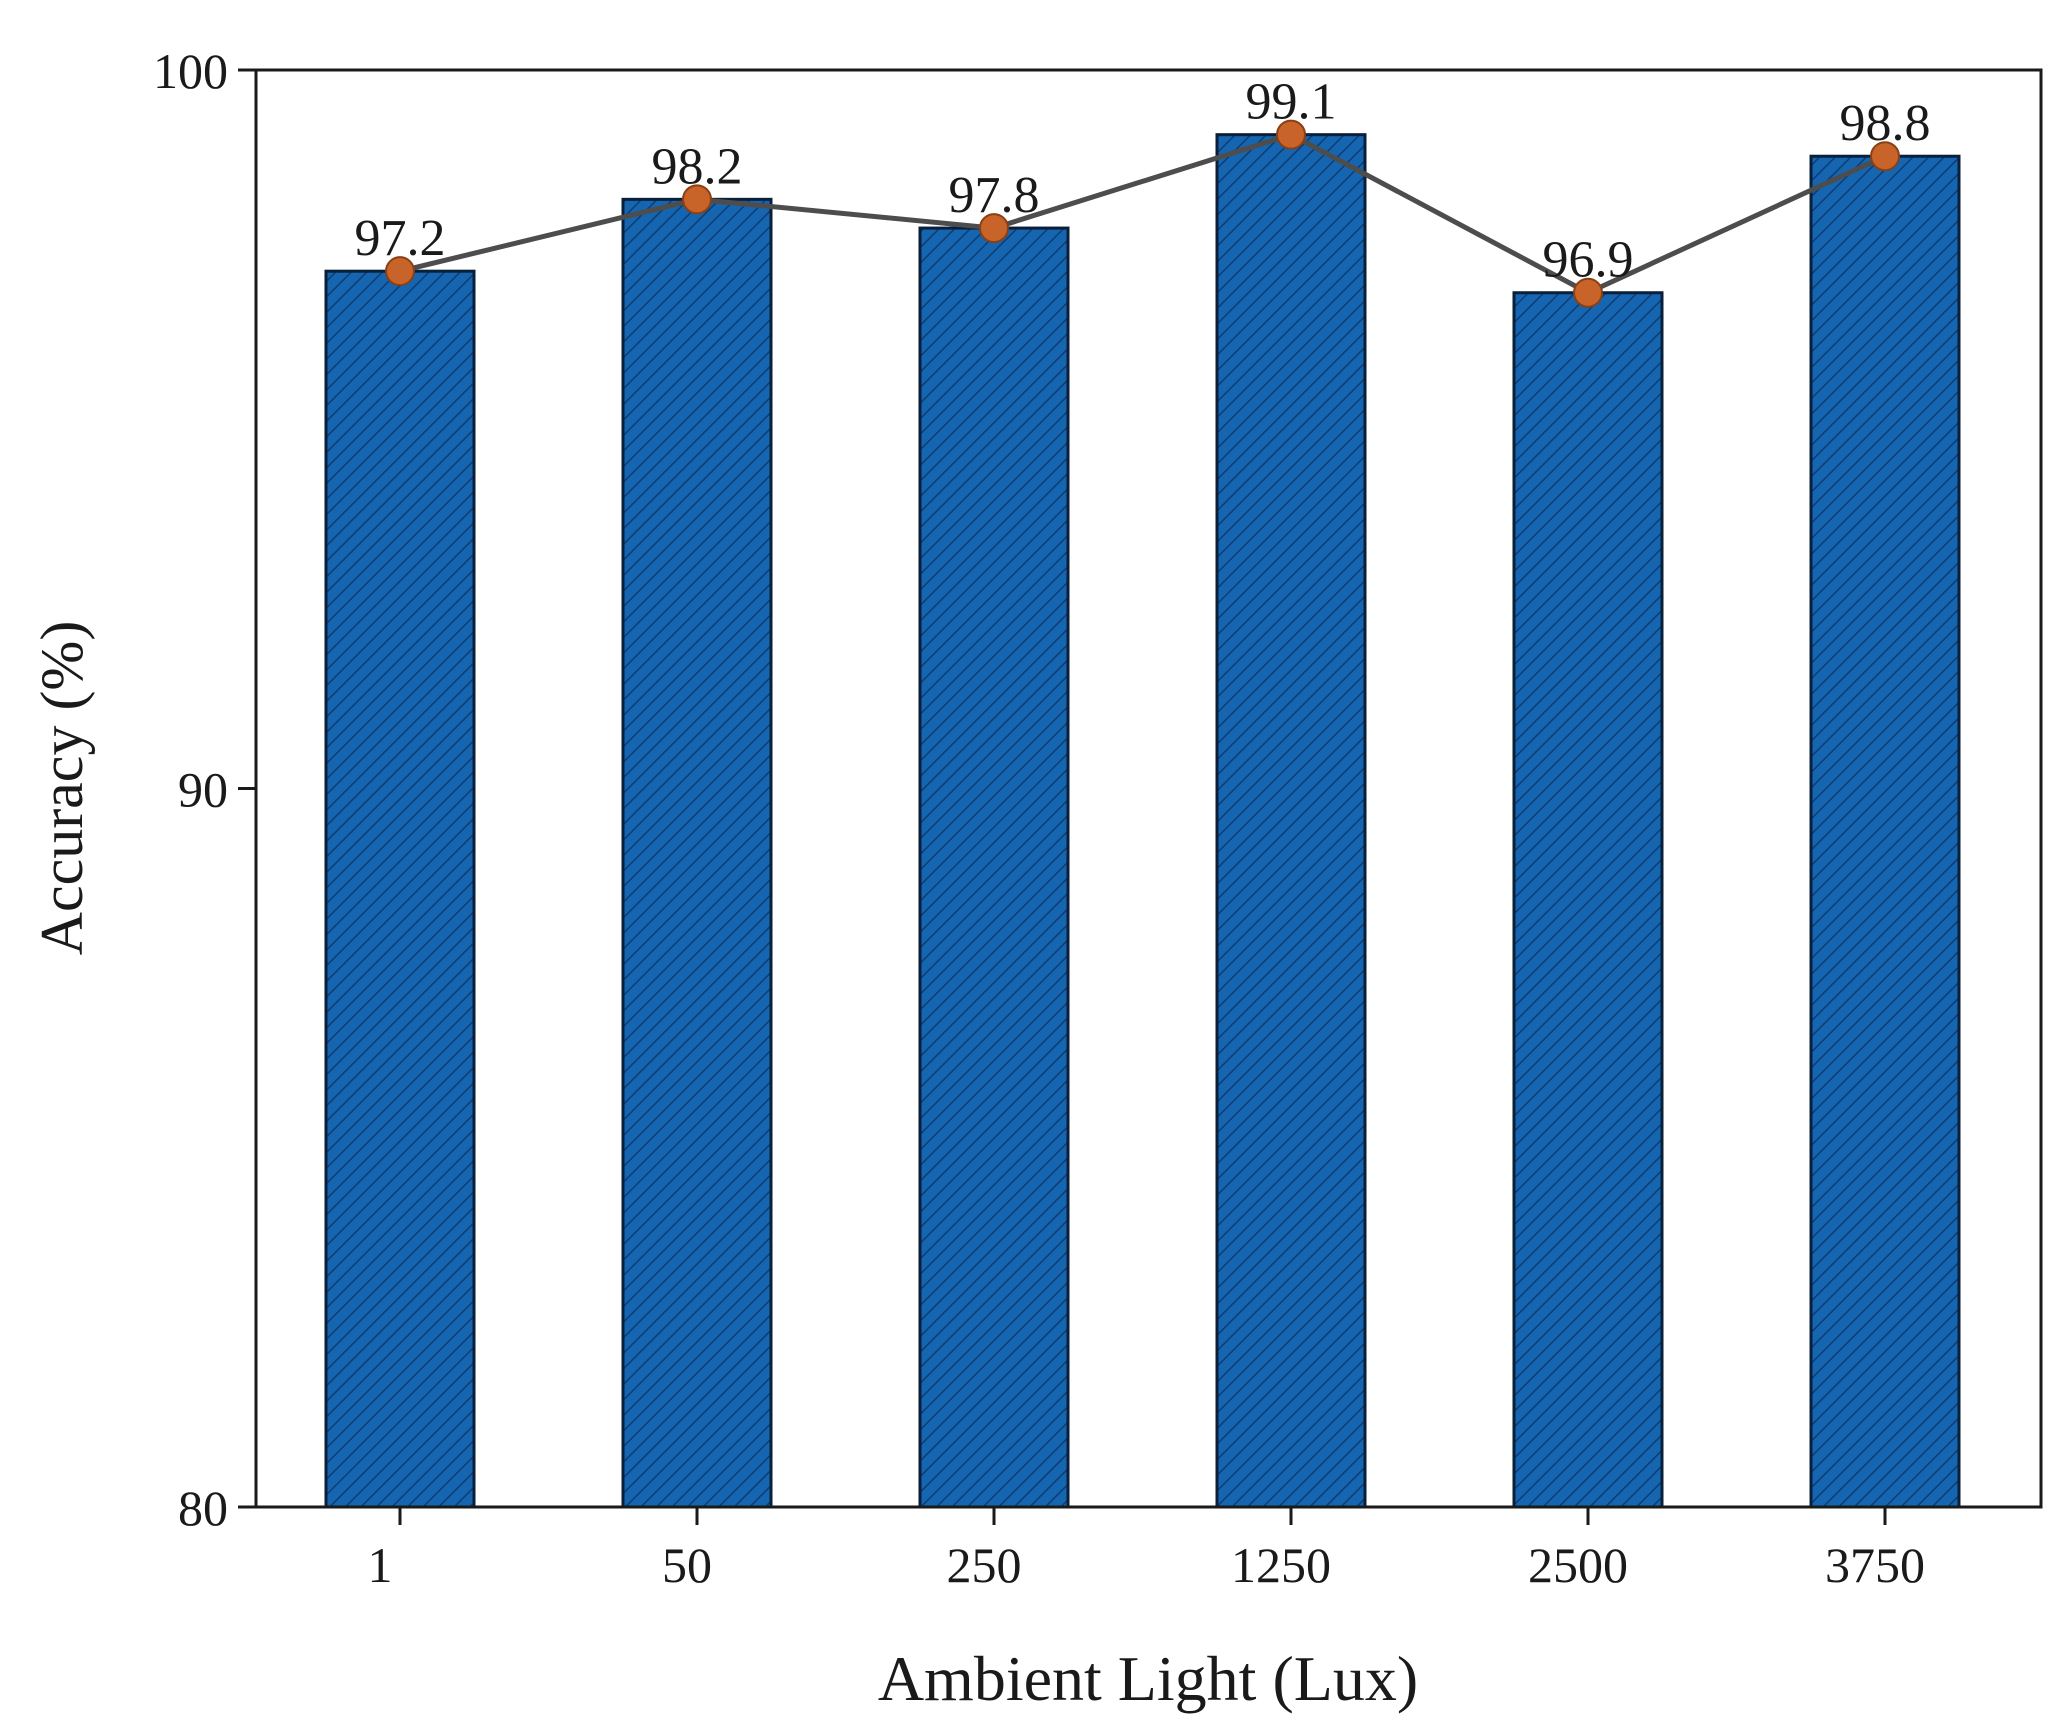  I want to click on x-tick-label-250: 250, so click(984, 1565).